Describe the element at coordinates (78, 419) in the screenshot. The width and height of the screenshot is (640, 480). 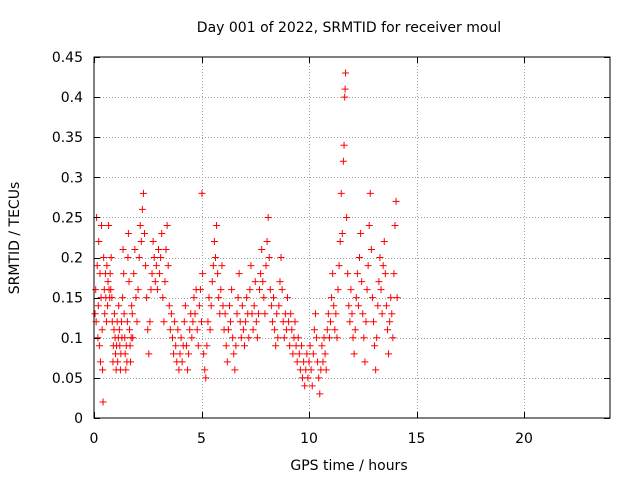
I see `y-tick-label: 0` at that location.